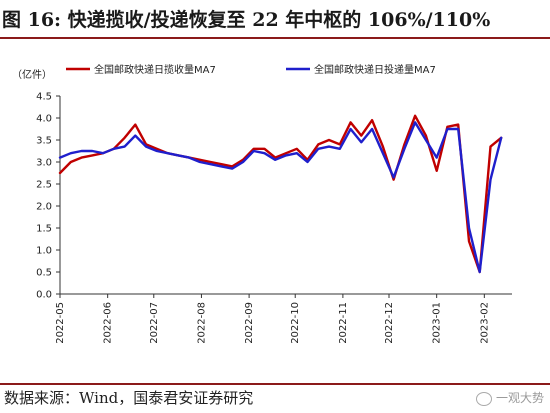 This screenshot has height=413, width=550. Describe the element at coordinates (275, 384) in the screenshot. I see `source-rule` at that location.